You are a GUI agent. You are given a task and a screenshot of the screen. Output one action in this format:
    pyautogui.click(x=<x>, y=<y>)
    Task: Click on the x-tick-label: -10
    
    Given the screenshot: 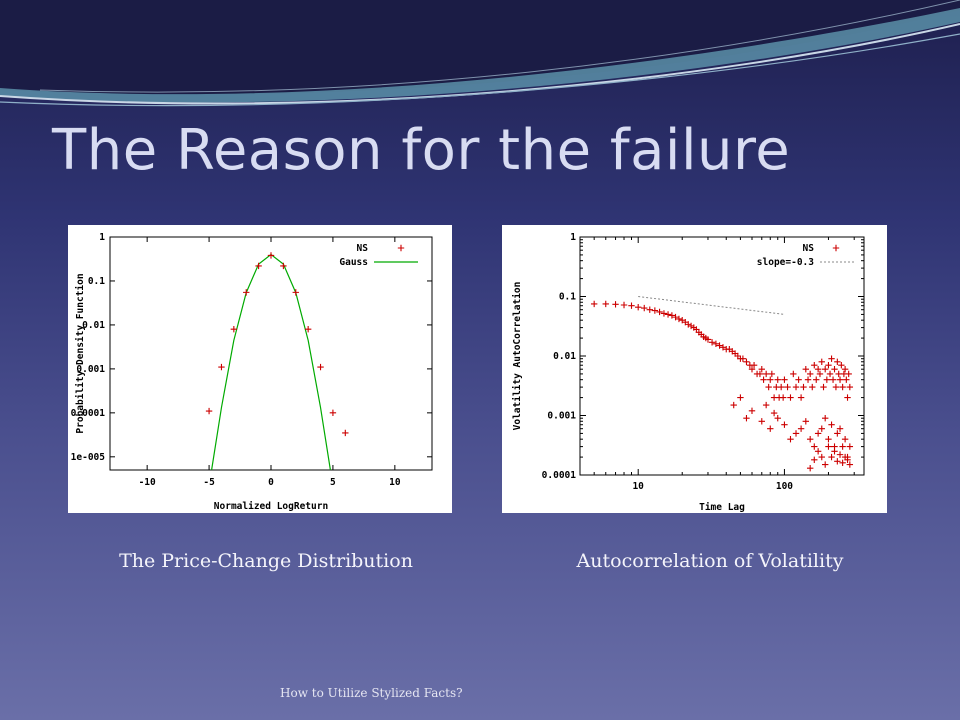 What is the action you would take?
    pyautogui.click(x=147, y=482)
    